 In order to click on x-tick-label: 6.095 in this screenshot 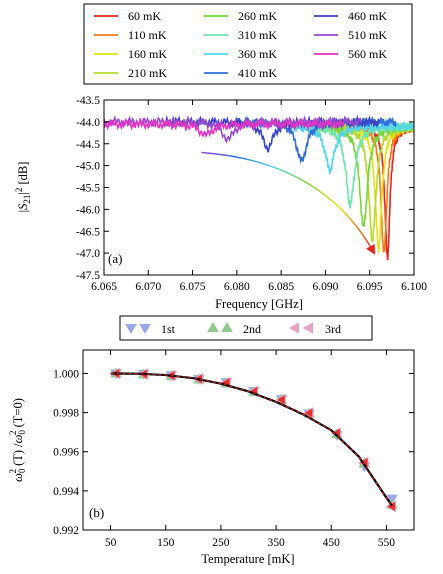, I will do `click(370, 287)`.